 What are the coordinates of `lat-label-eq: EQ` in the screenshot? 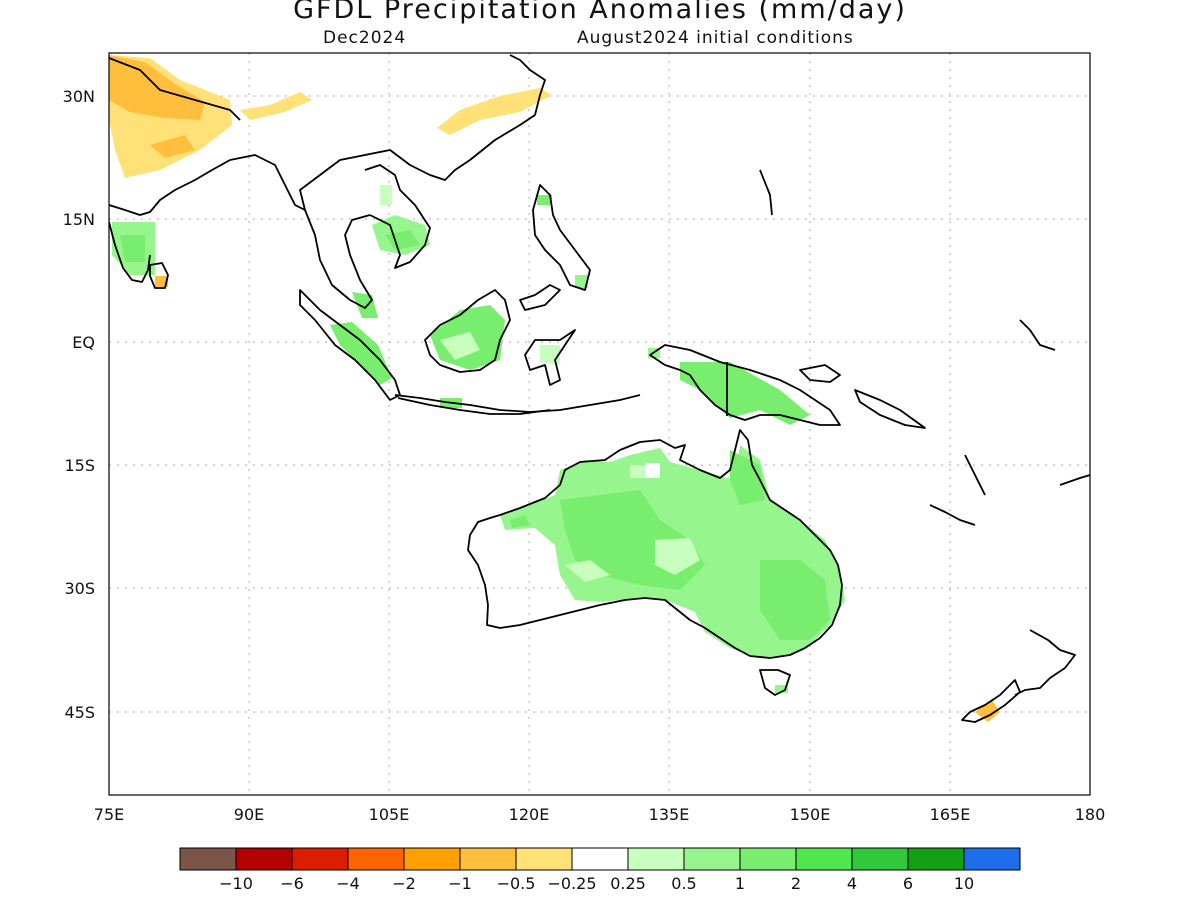 It's located at (83, 342).